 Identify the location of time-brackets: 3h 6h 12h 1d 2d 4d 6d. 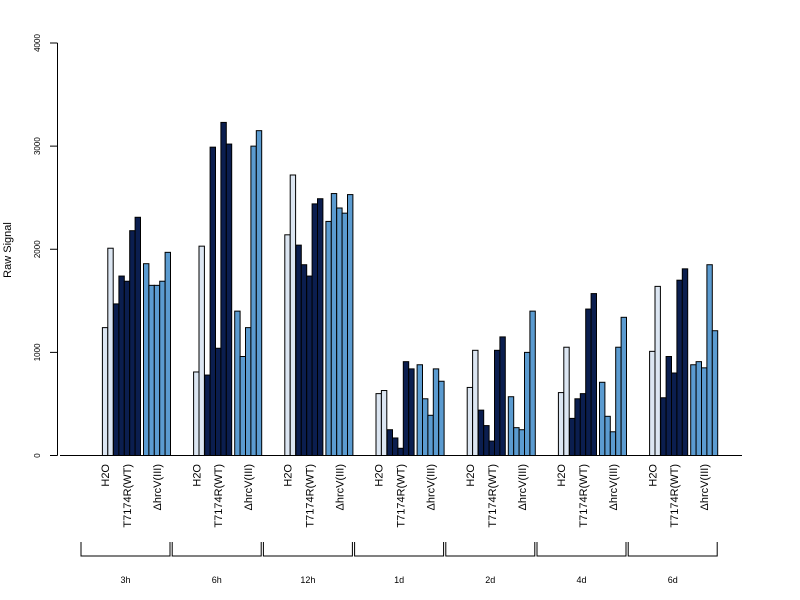
(399, 563).